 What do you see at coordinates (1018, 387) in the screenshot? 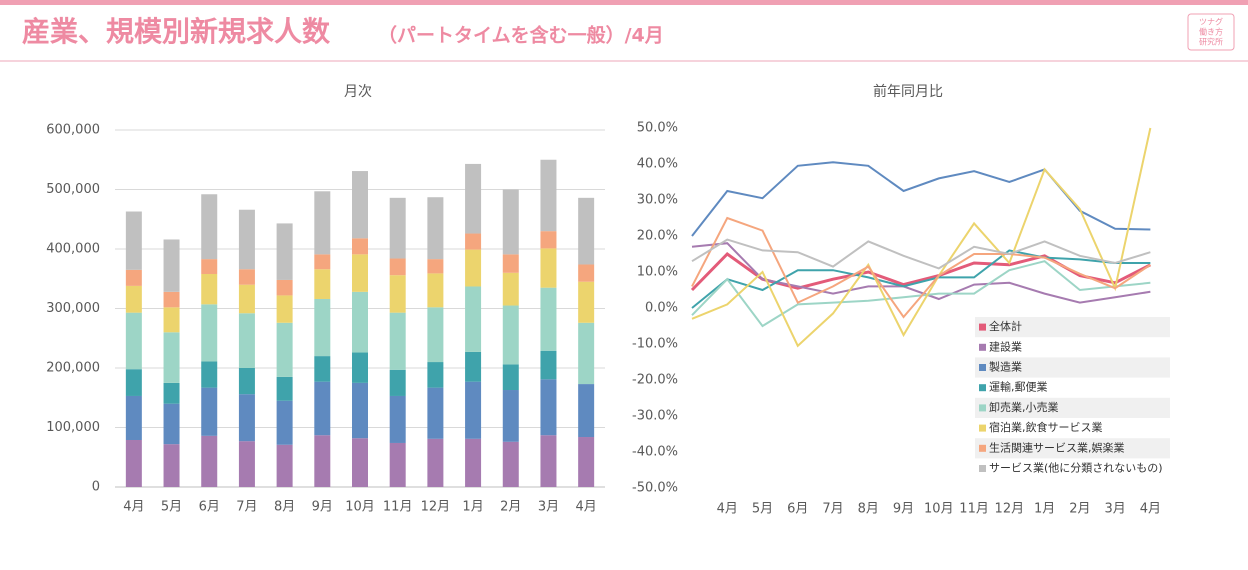
I see `legend-label: 運輸,郵便業` at bounding box center [1018, 387].